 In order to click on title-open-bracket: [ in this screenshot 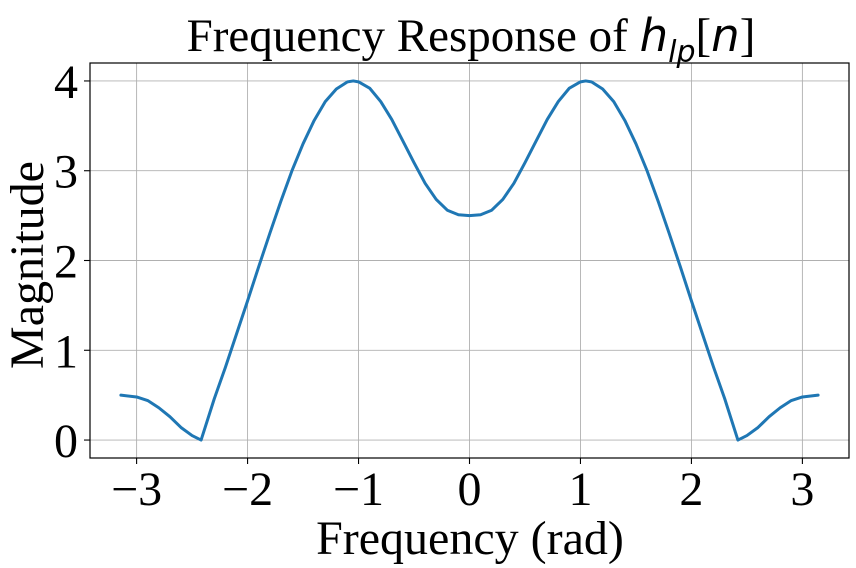, I will do `click(704, 36)`.